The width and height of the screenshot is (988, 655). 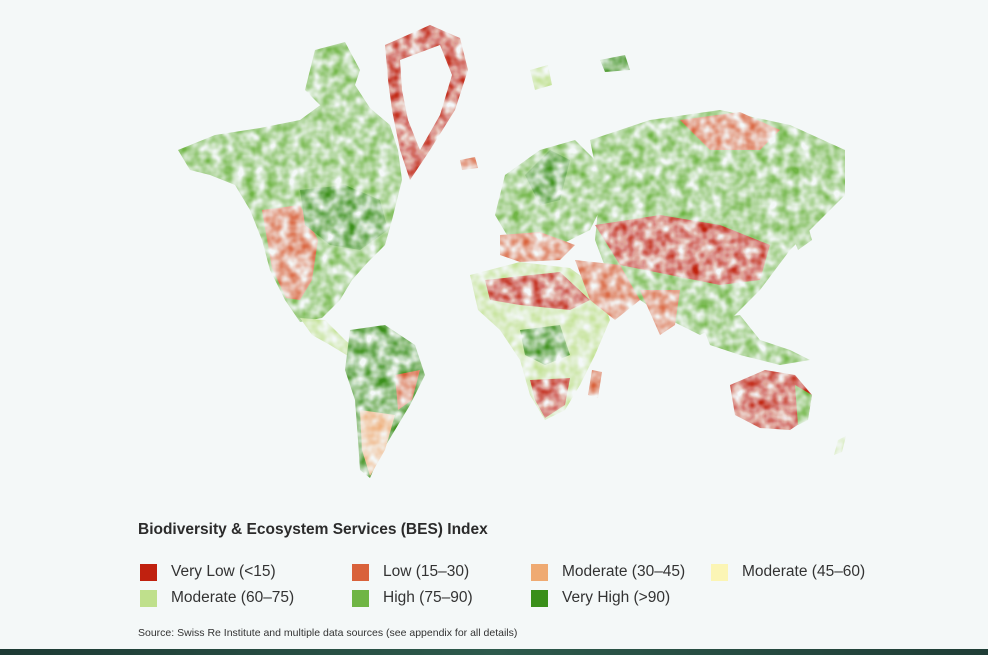 I want to click on south-america, so click(x=385, y=401).